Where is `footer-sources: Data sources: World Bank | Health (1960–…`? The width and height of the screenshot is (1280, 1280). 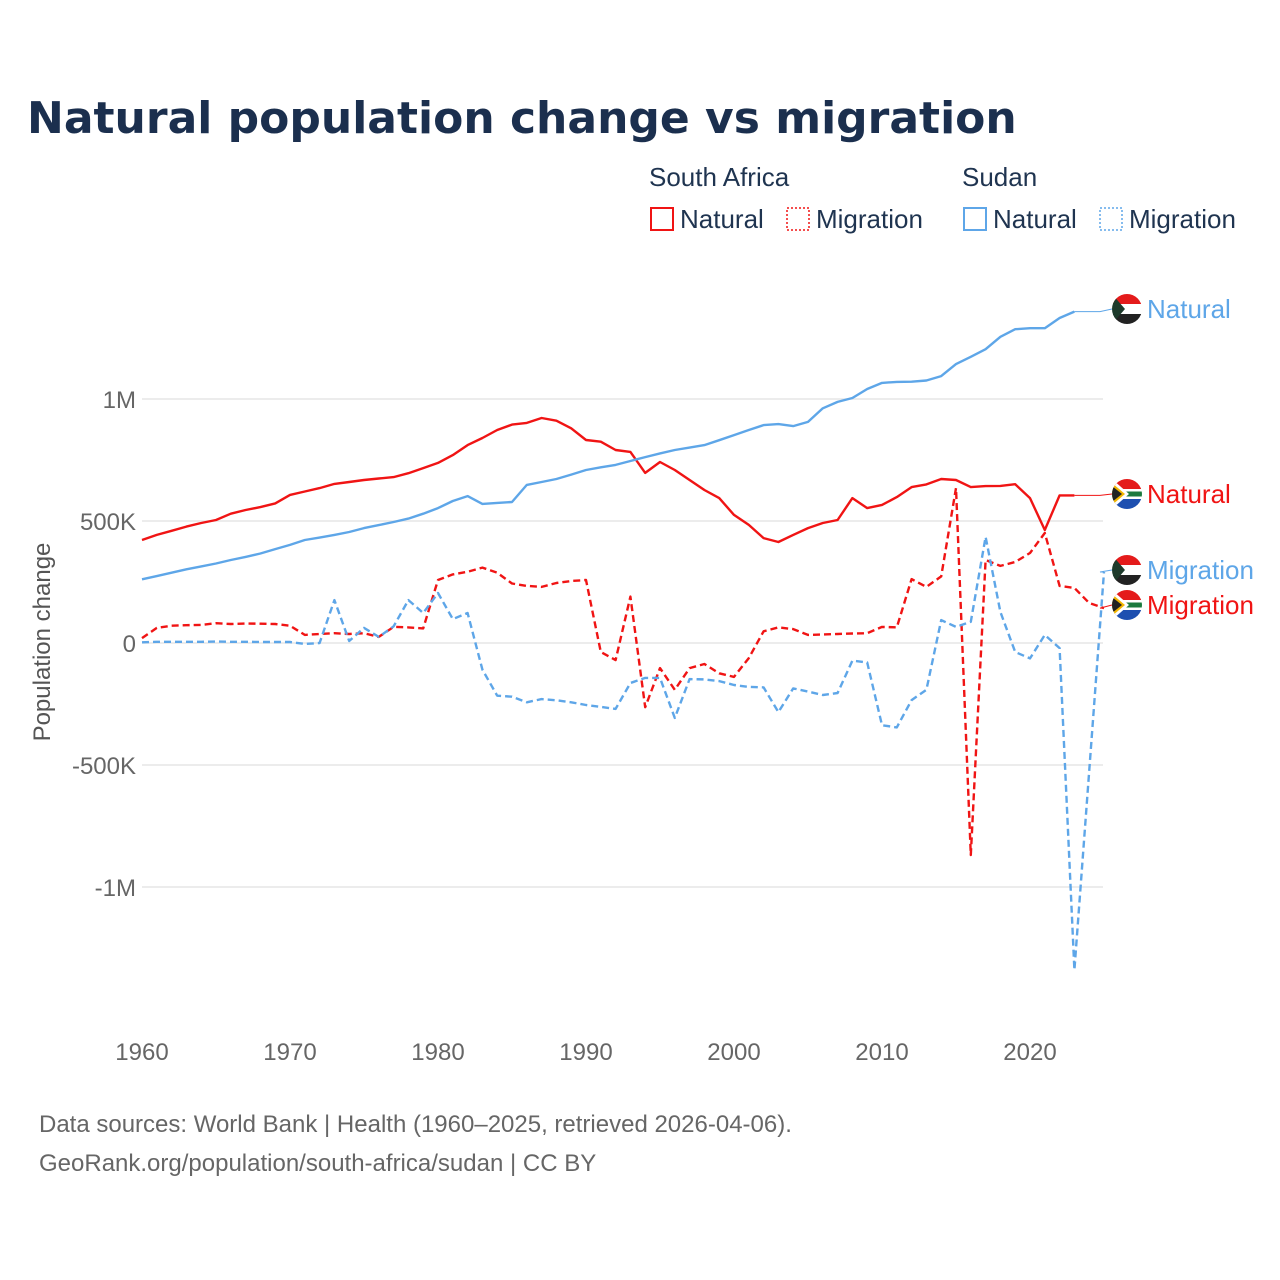 footer-sources: Data sources: World Bank | Health (1960–… is located at coordinates (415, 1124).